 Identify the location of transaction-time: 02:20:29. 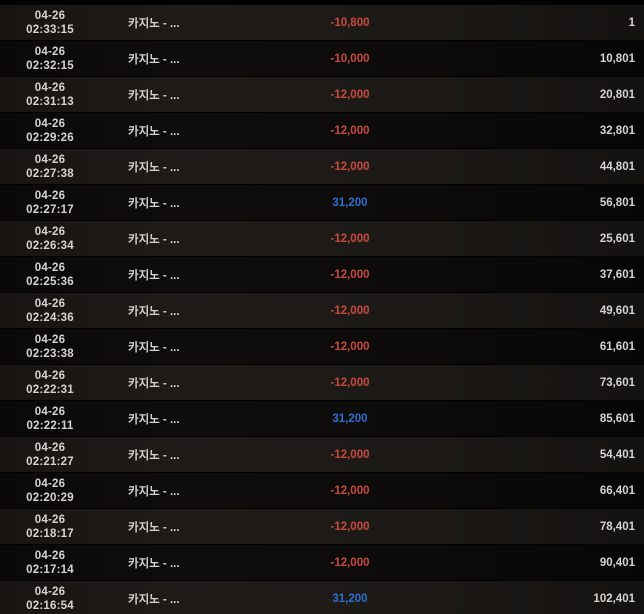
(50, 497).